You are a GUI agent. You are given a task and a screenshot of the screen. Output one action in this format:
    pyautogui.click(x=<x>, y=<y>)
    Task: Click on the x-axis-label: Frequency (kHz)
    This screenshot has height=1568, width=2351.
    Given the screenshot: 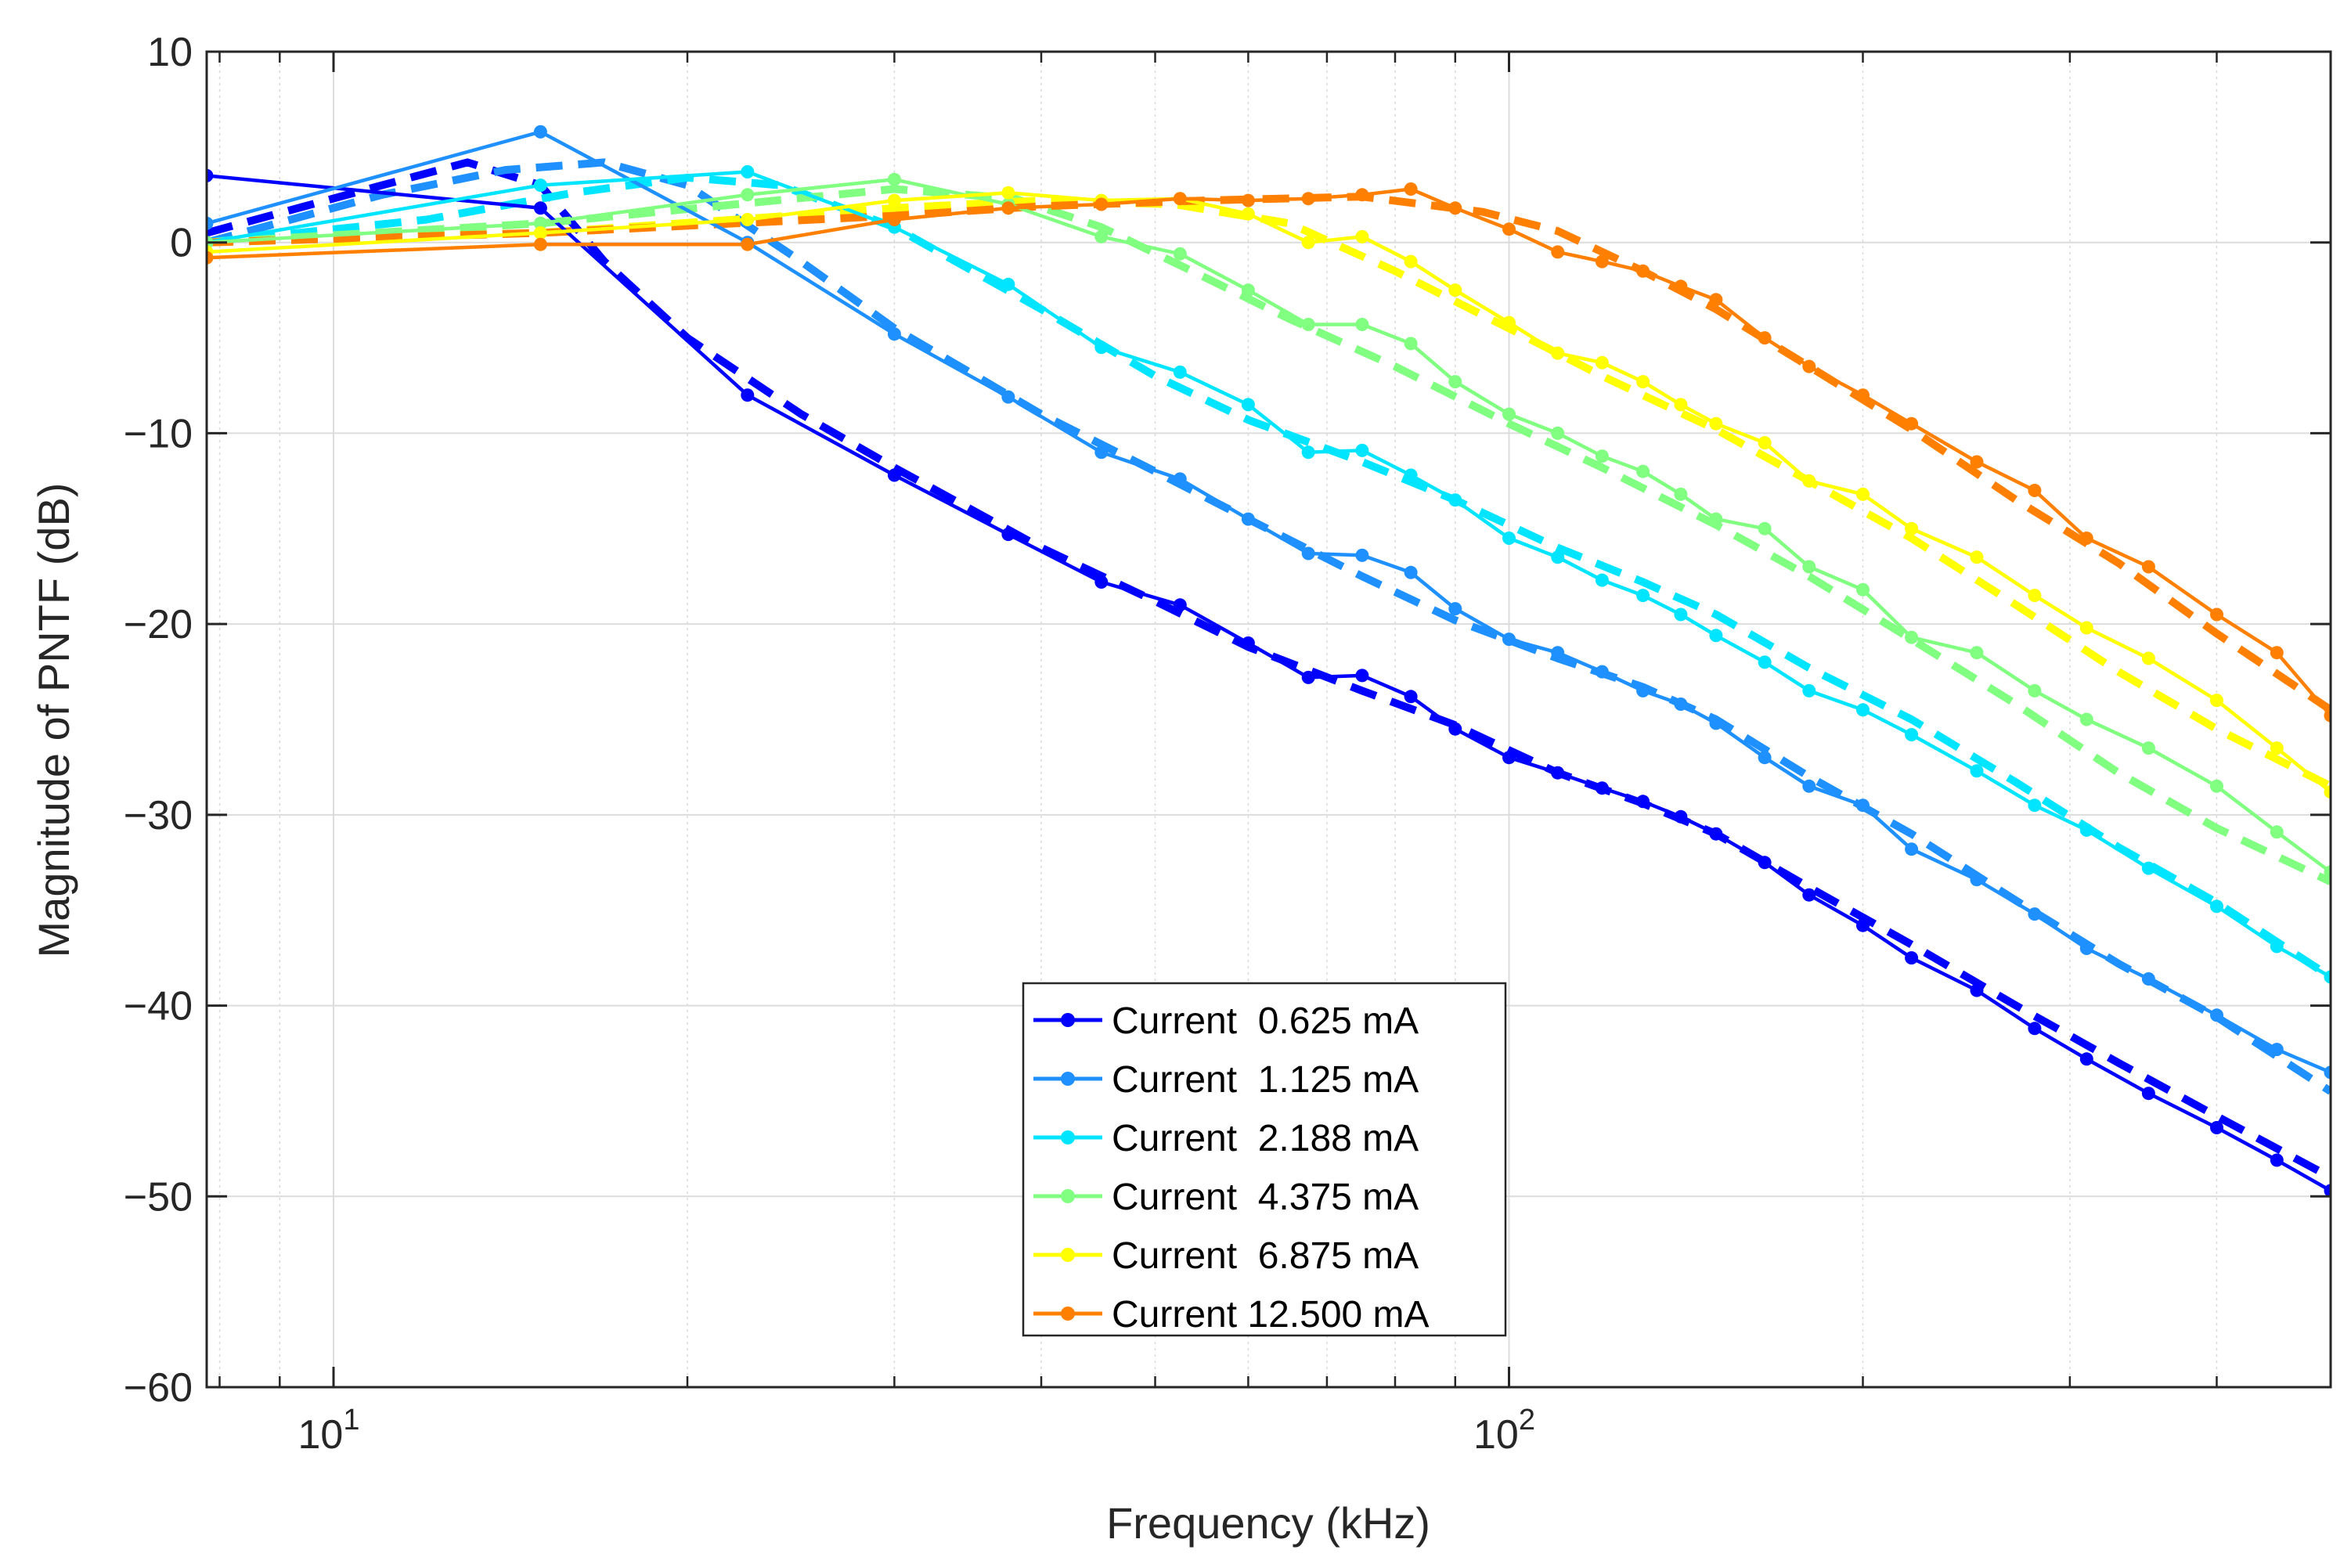 What is the action you would take?
    pyautogui.click(x=1268, y=1523)
    